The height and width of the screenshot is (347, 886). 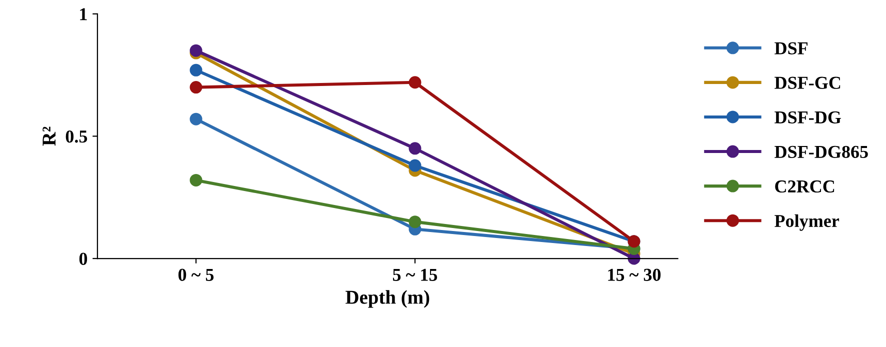 I want to click on y-tick-label: 1, so click(x=83, y=14).